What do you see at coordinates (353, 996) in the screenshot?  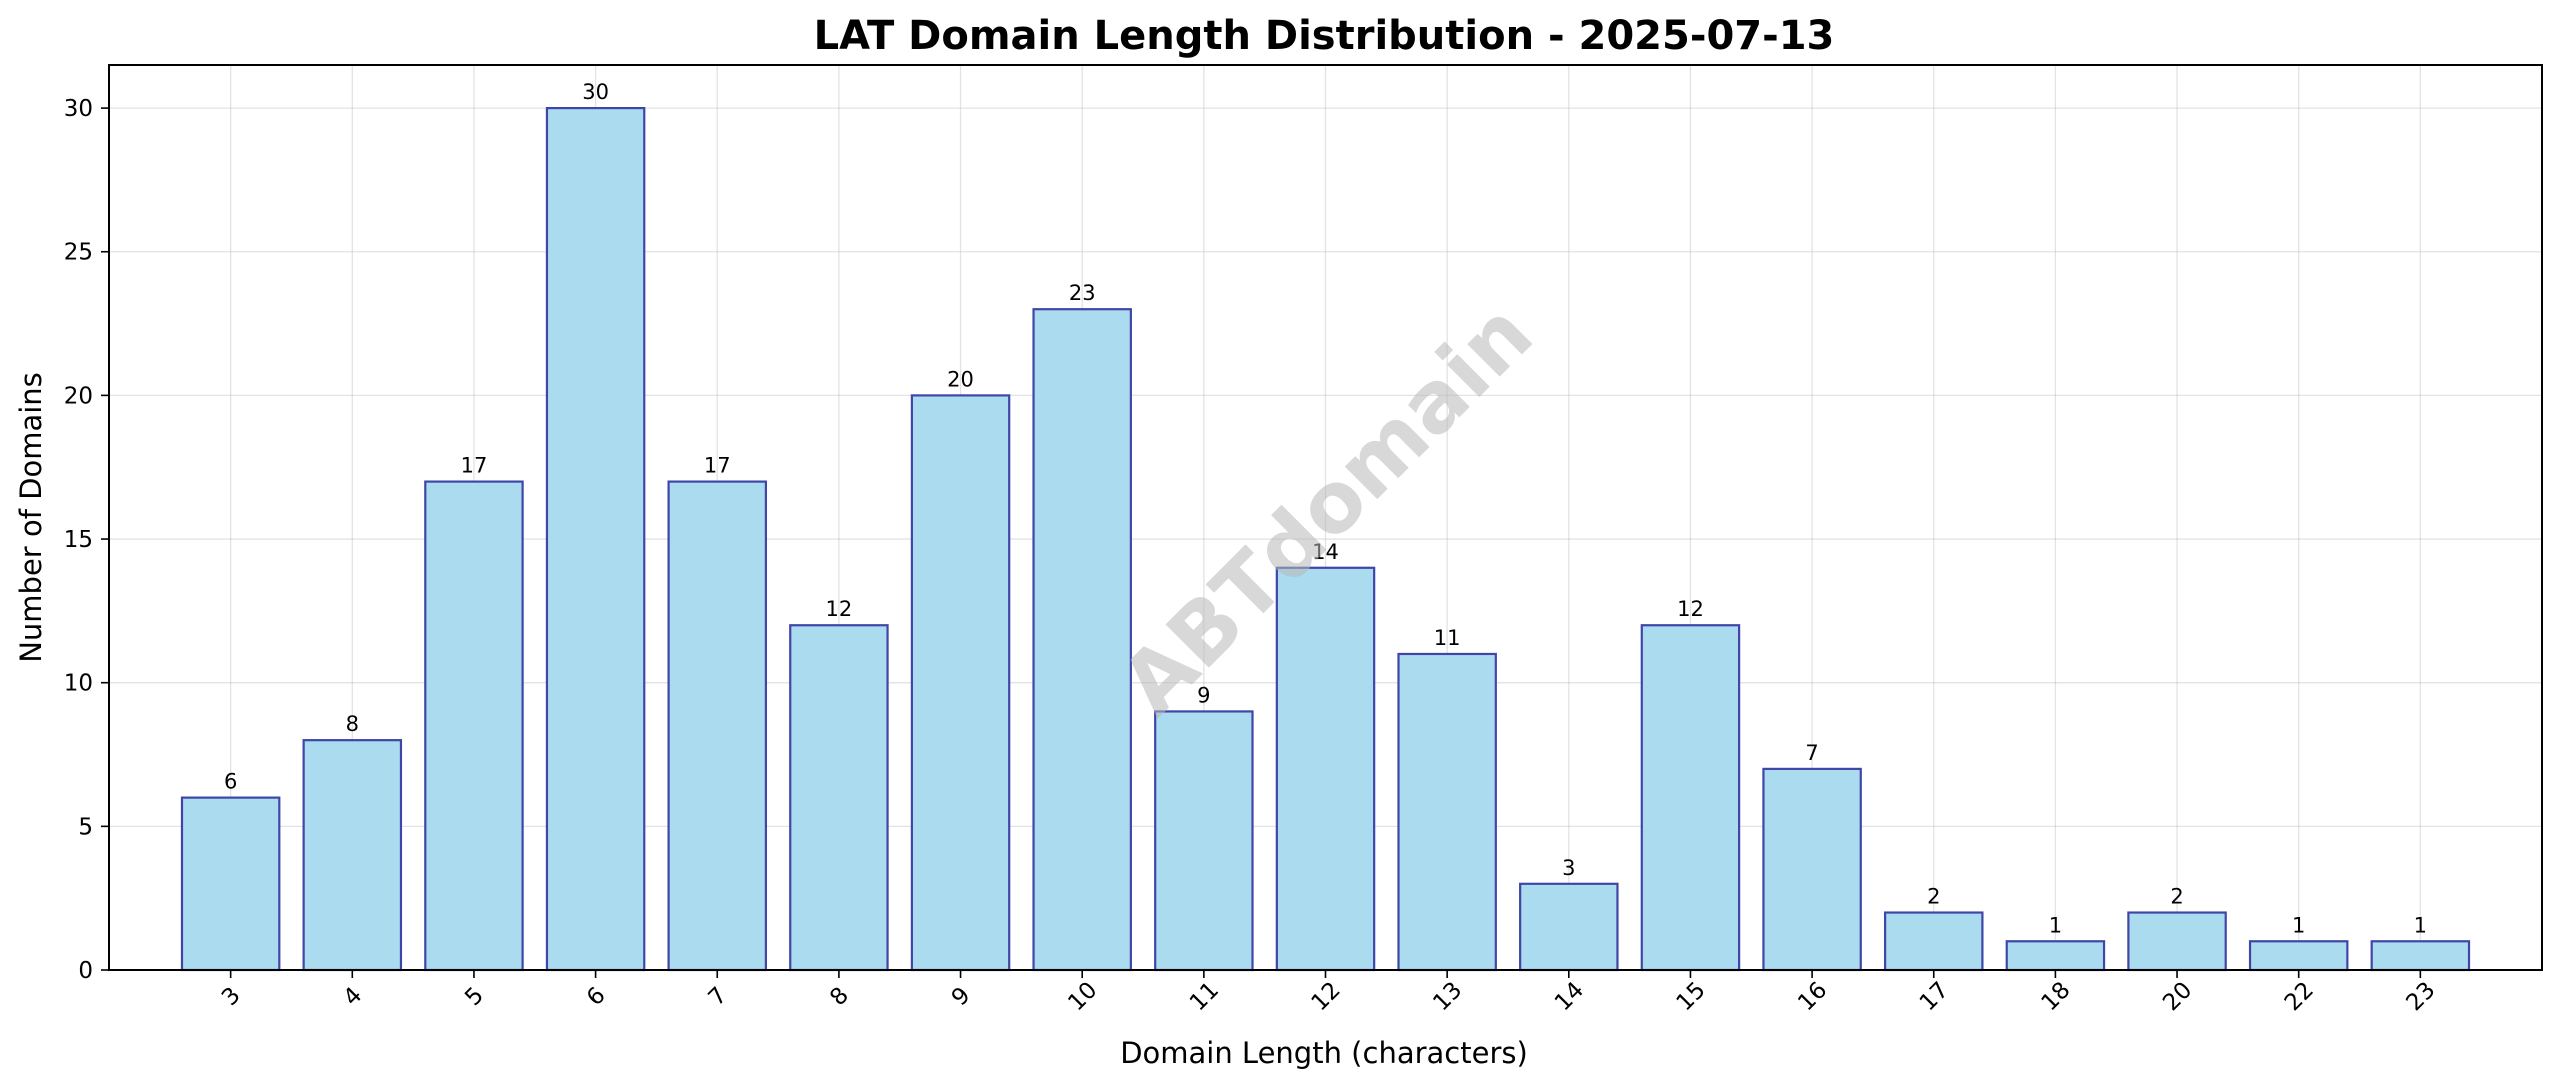 I see `x-tick-label: 4` at bounding box center [353, 996].